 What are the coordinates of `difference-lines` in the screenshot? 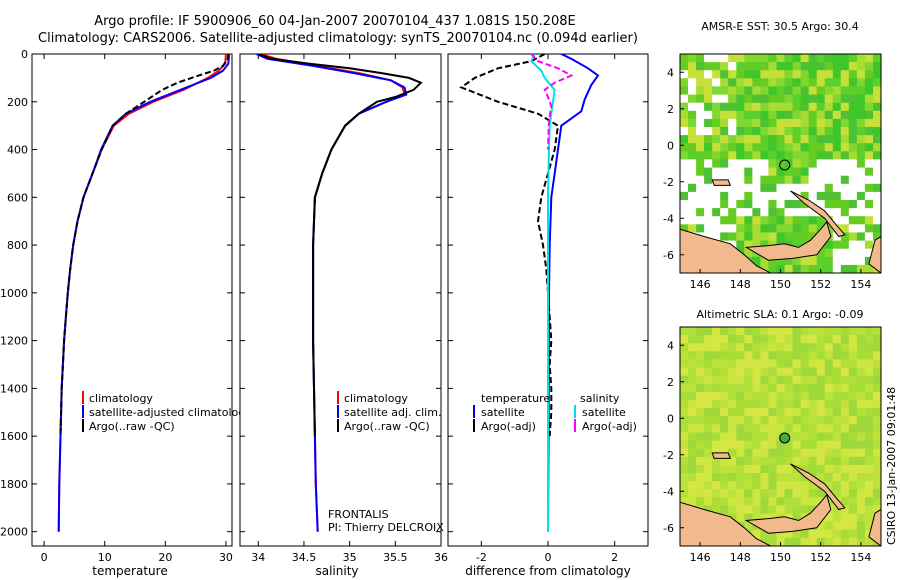 It's located at (529, 293).